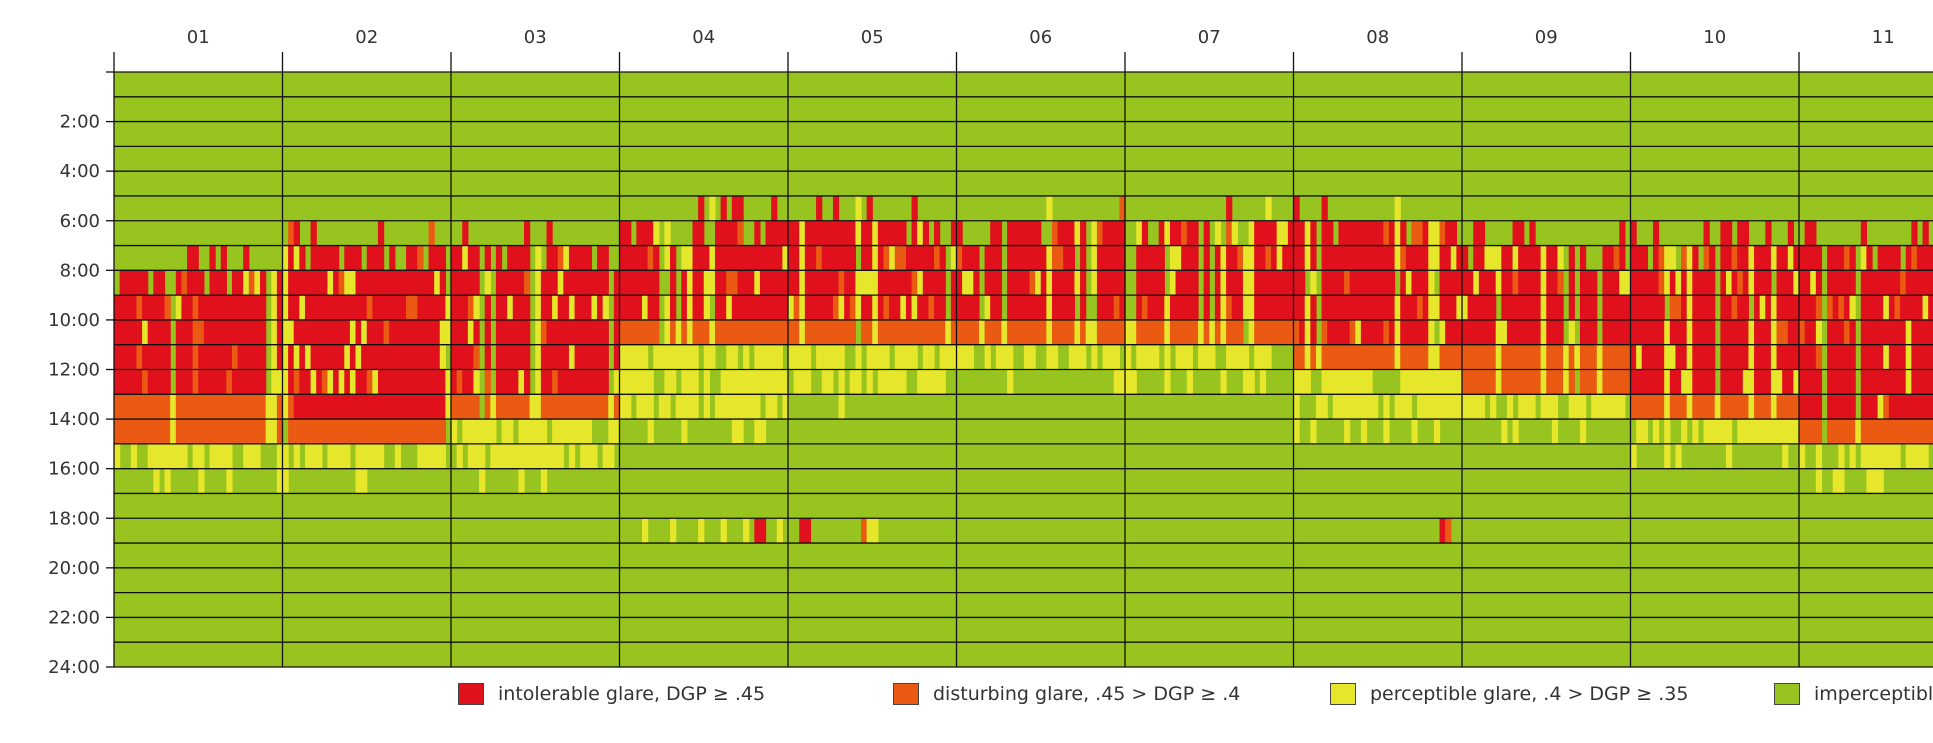  What do you see at coordinates (1546, 37) in the screenshot?
I see `x-tick-label: 09` at bounding box center [1546, 37].